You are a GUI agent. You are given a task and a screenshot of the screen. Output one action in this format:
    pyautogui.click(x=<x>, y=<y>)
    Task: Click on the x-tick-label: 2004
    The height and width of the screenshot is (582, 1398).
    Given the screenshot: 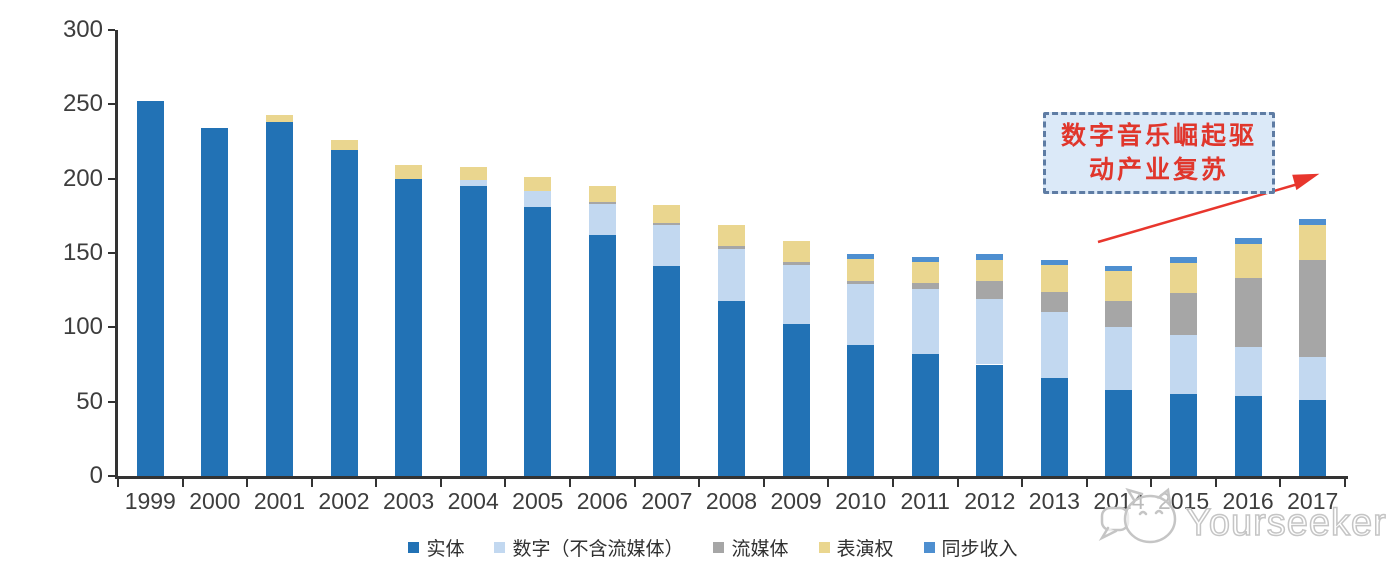 What is the action you would take?
    pyautogui.click(x=473, y=501)
    